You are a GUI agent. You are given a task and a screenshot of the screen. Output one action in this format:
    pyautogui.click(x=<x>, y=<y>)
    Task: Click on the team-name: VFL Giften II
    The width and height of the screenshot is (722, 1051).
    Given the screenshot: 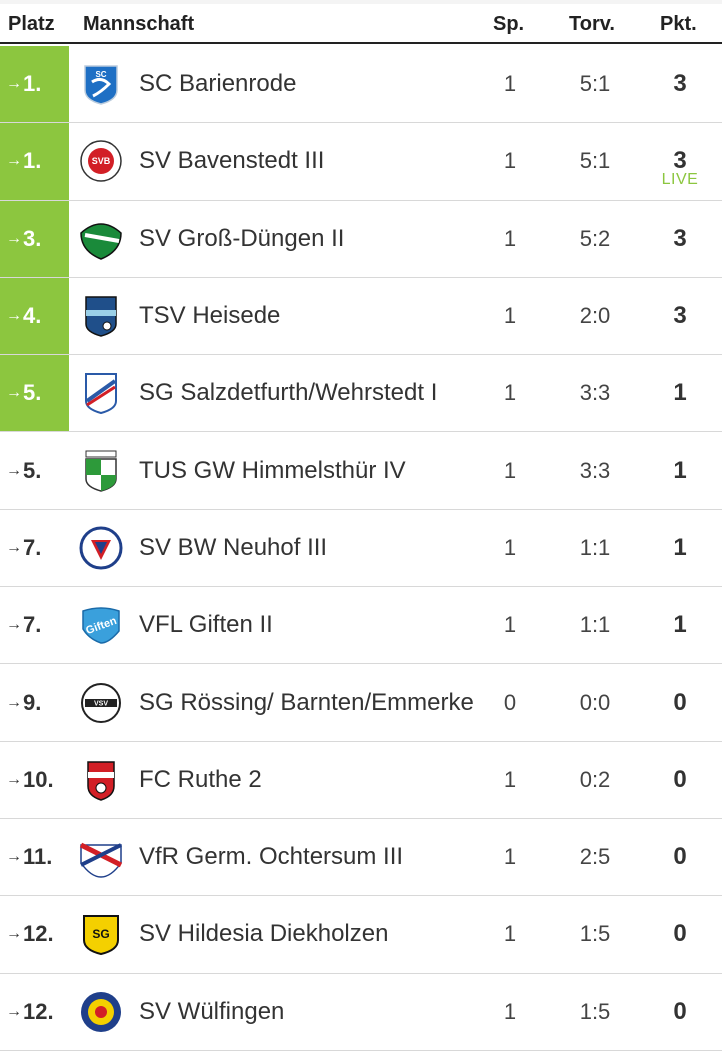 What is the action you would take?
    pyautogui.click(x=206, y=625)
    